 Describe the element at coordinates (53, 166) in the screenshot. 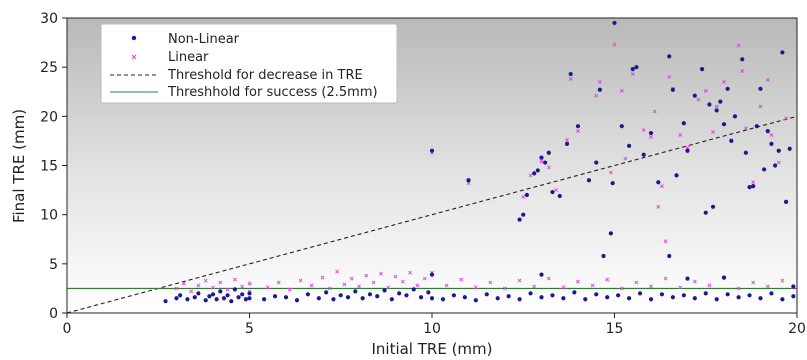

I see `y-axis: 0 5 10 15 20 25 30` at that location.